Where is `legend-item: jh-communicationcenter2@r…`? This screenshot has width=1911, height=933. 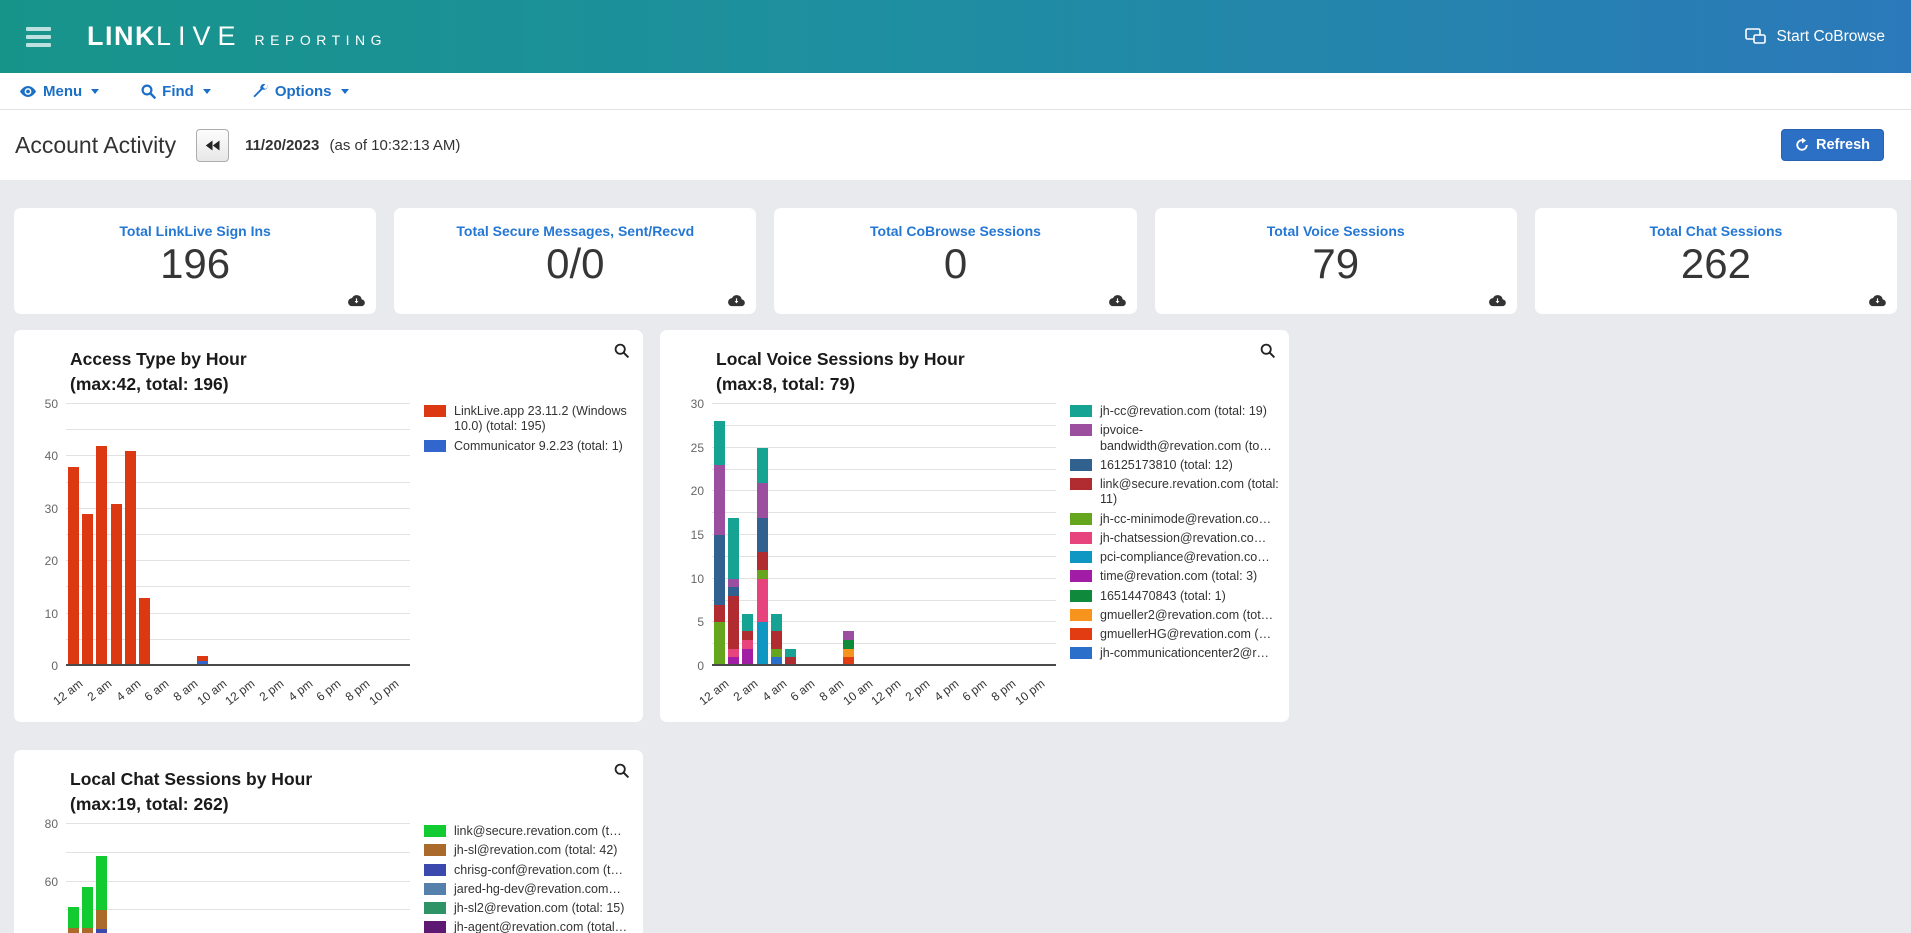 legend-item: jh-communicationcenter2@r… is located at coordinates (1176, 653).